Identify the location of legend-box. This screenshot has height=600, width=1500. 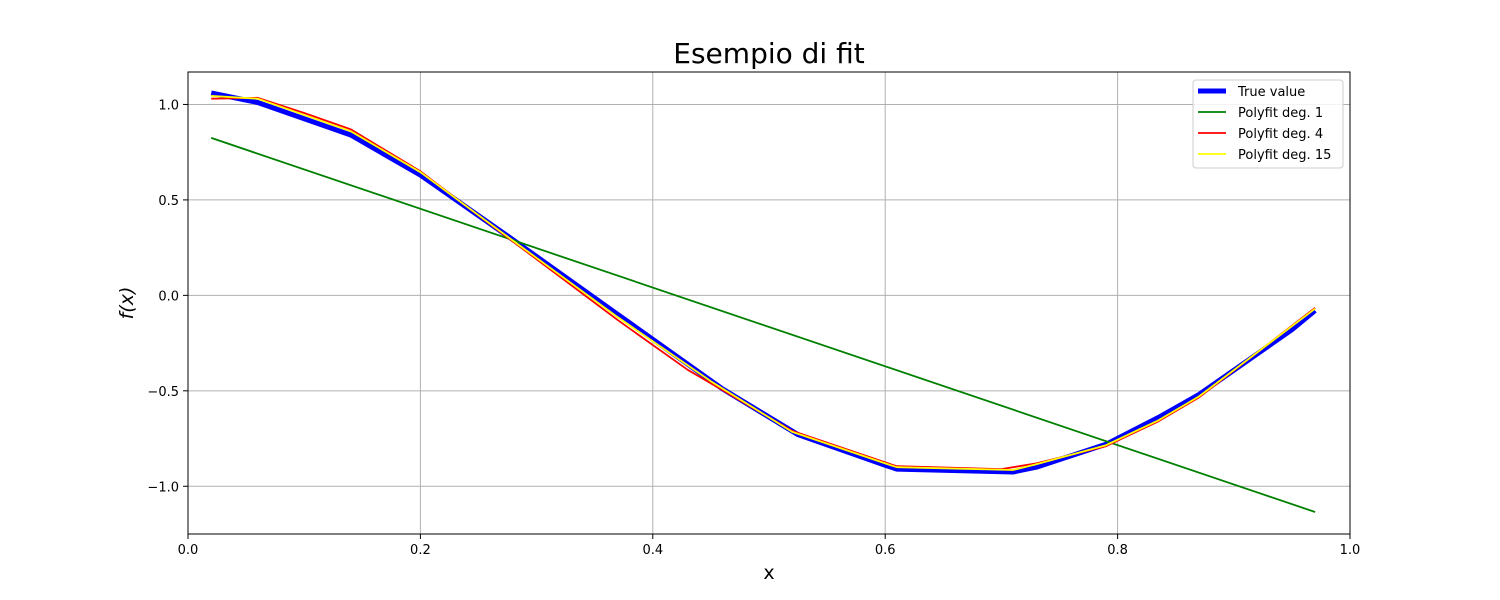
(1268, 124).